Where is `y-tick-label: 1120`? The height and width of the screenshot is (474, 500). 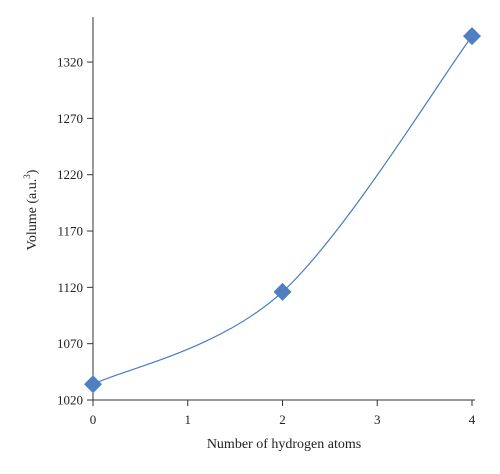
y-tick-label: 1120 is located at coordinates (70, 287).